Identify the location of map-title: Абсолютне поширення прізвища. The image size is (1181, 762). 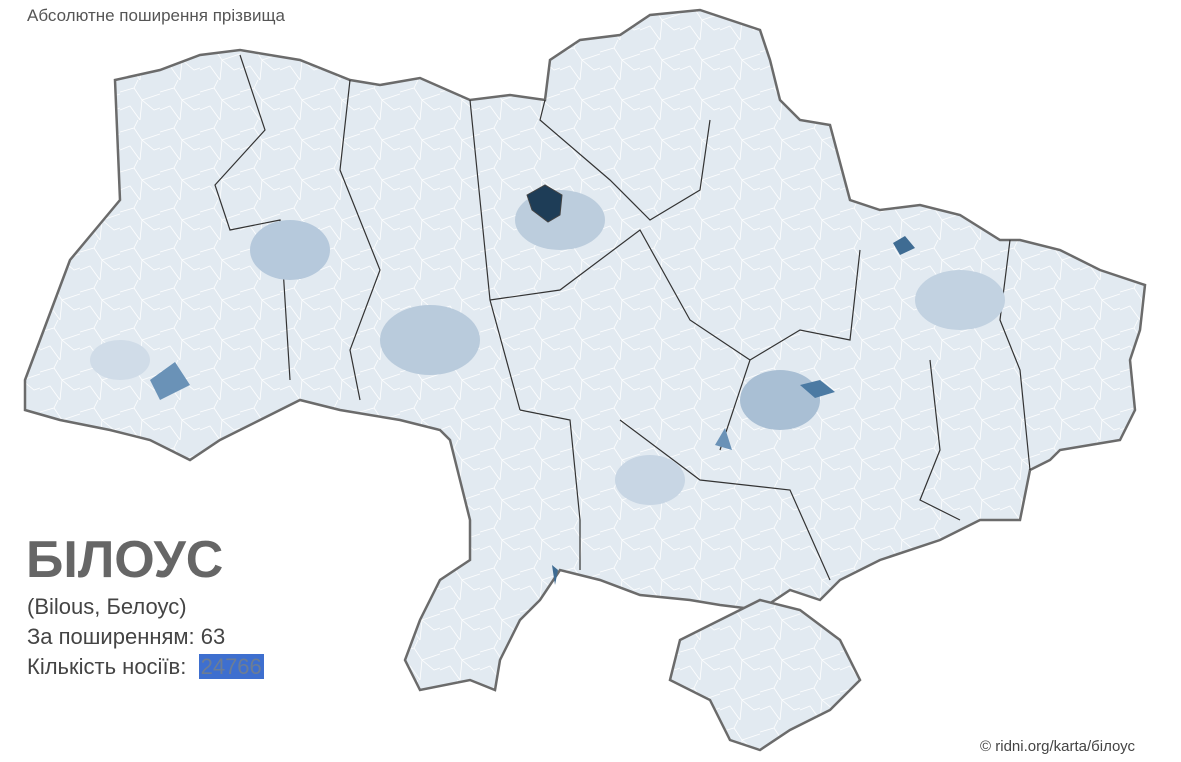
(156, 15).